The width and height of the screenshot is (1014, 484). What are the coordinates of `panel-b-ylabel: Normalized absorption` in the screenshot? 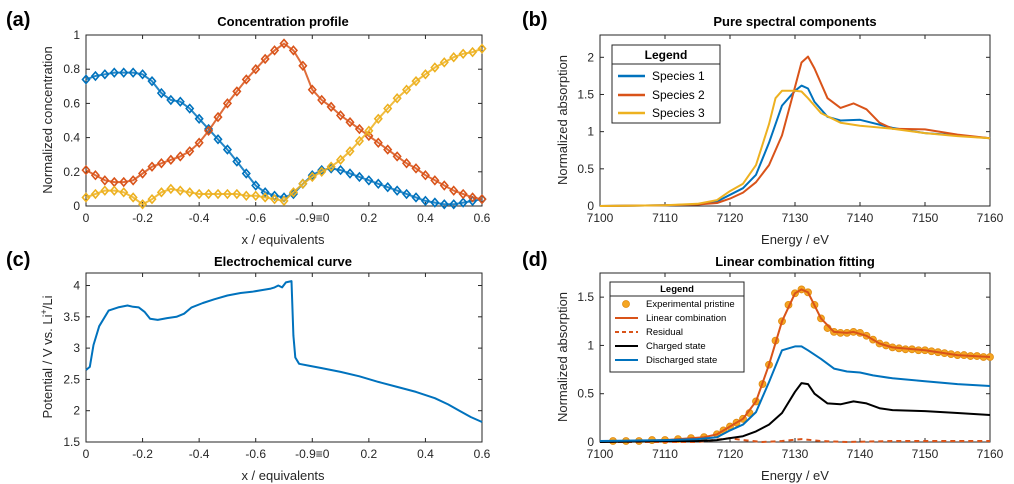 It's located at (562, 120).